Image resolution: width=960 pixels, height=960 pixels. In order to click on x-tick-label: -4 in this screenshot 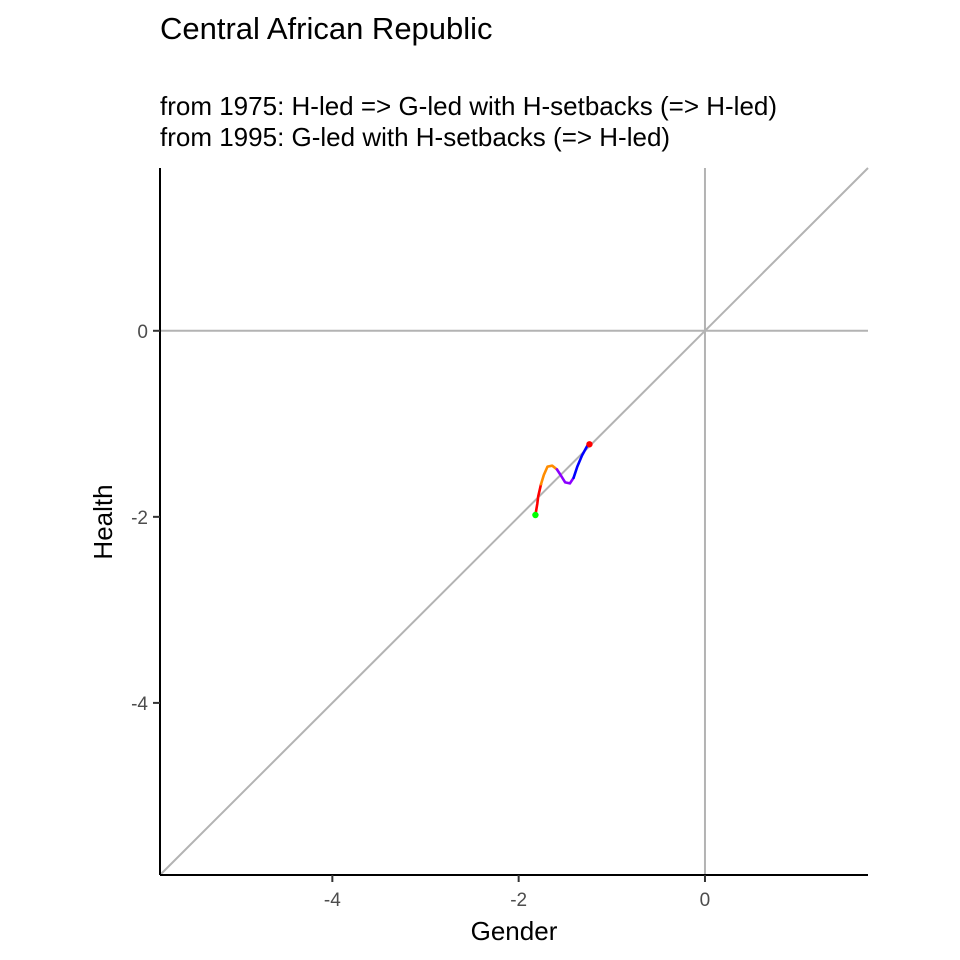, I will do `click(332, 900)`.